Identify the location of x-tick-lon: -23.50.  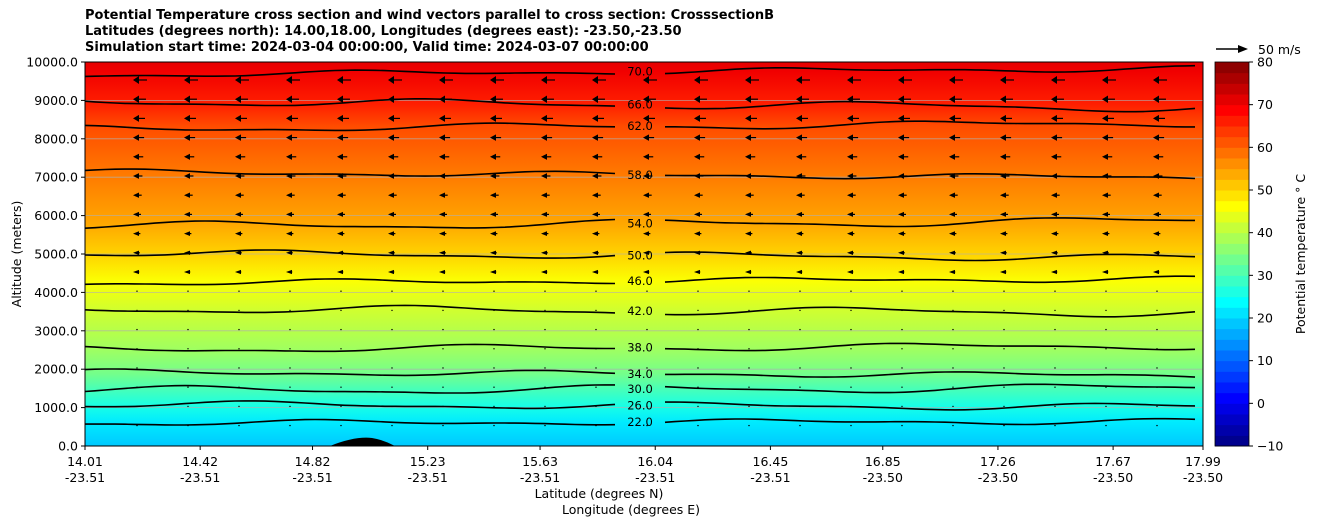
(1203, 477).